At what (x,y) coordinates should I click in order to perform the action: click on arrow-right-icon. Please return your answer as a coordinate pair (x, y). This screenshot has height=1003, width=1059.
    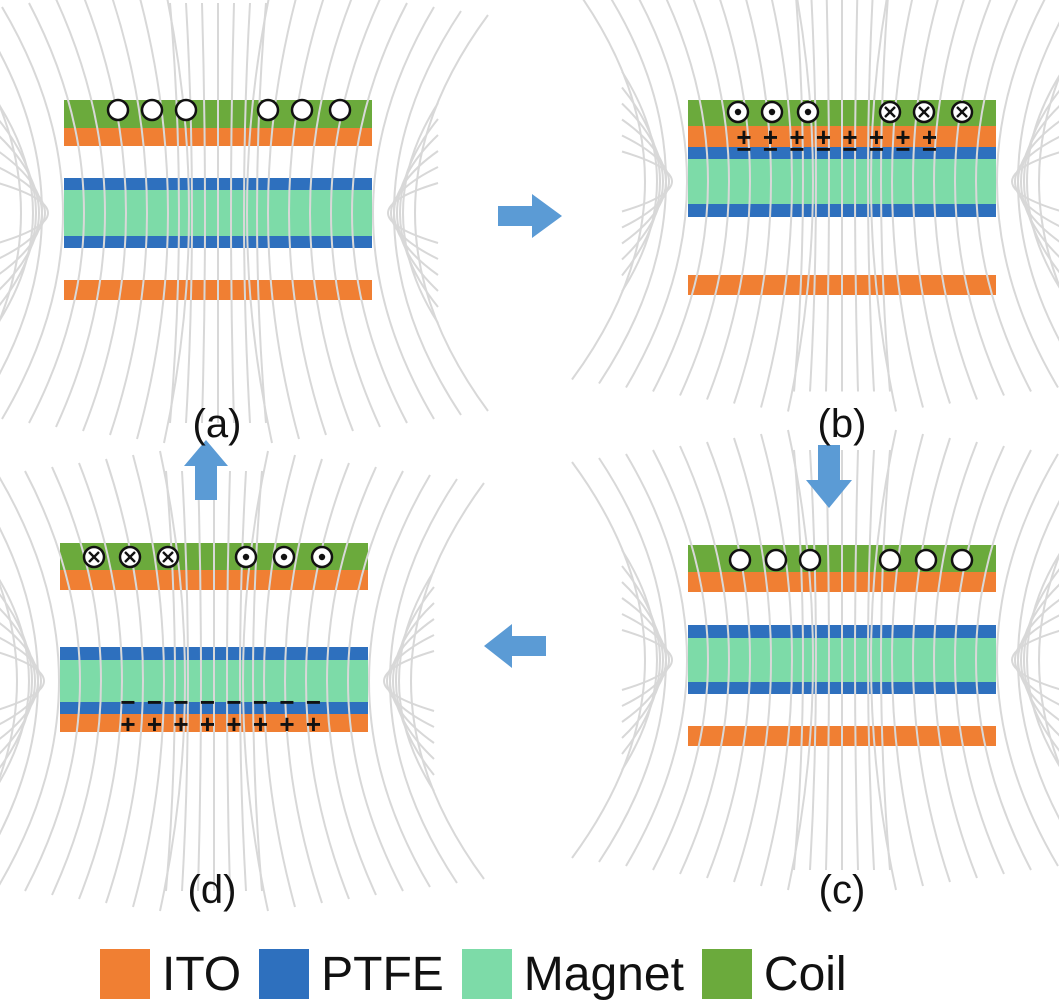
    Looking at the image, I should click on (530, 216).